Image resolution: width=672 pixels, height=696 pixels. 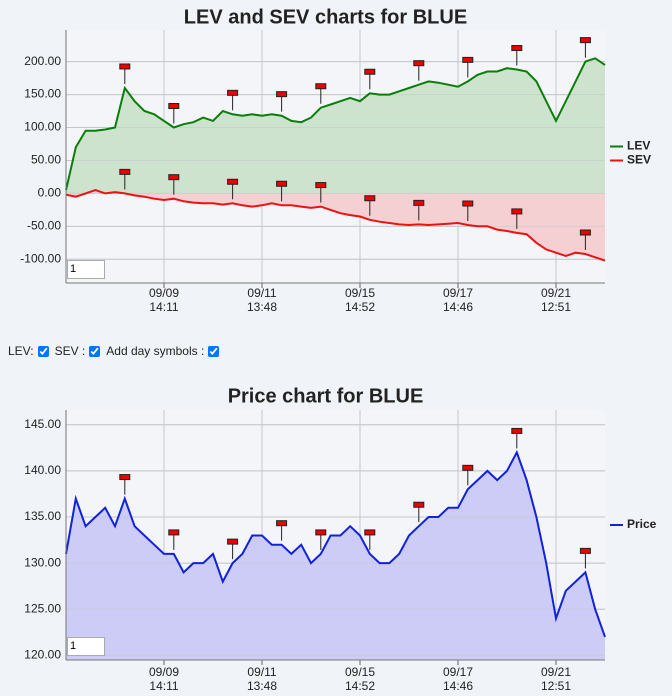 What do you see at coordinates (42, 94) in the screenshot?
I see `y-tick-label: 150.00` at bounding box center [42, 94].